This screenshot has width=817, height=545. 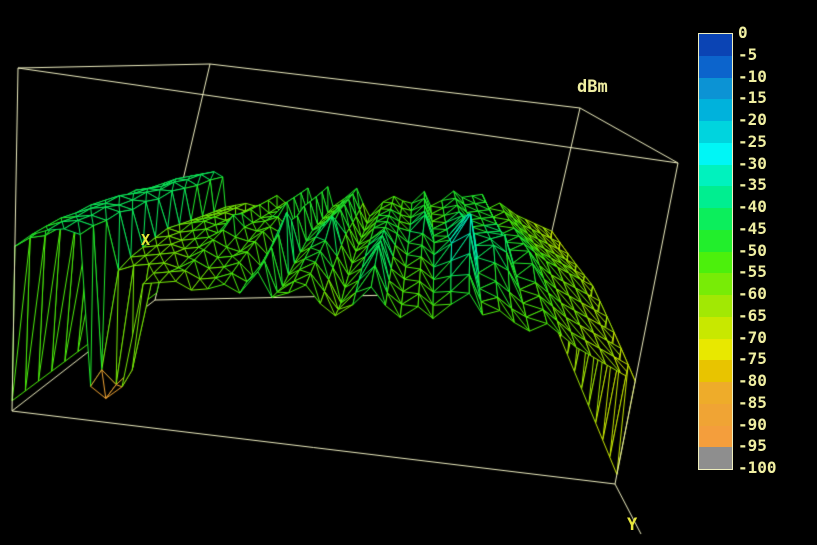 What do you see at coordinates (146, 240) in the screenshot?
I see `x-axis-label: X` at bounding box center [146, 240].